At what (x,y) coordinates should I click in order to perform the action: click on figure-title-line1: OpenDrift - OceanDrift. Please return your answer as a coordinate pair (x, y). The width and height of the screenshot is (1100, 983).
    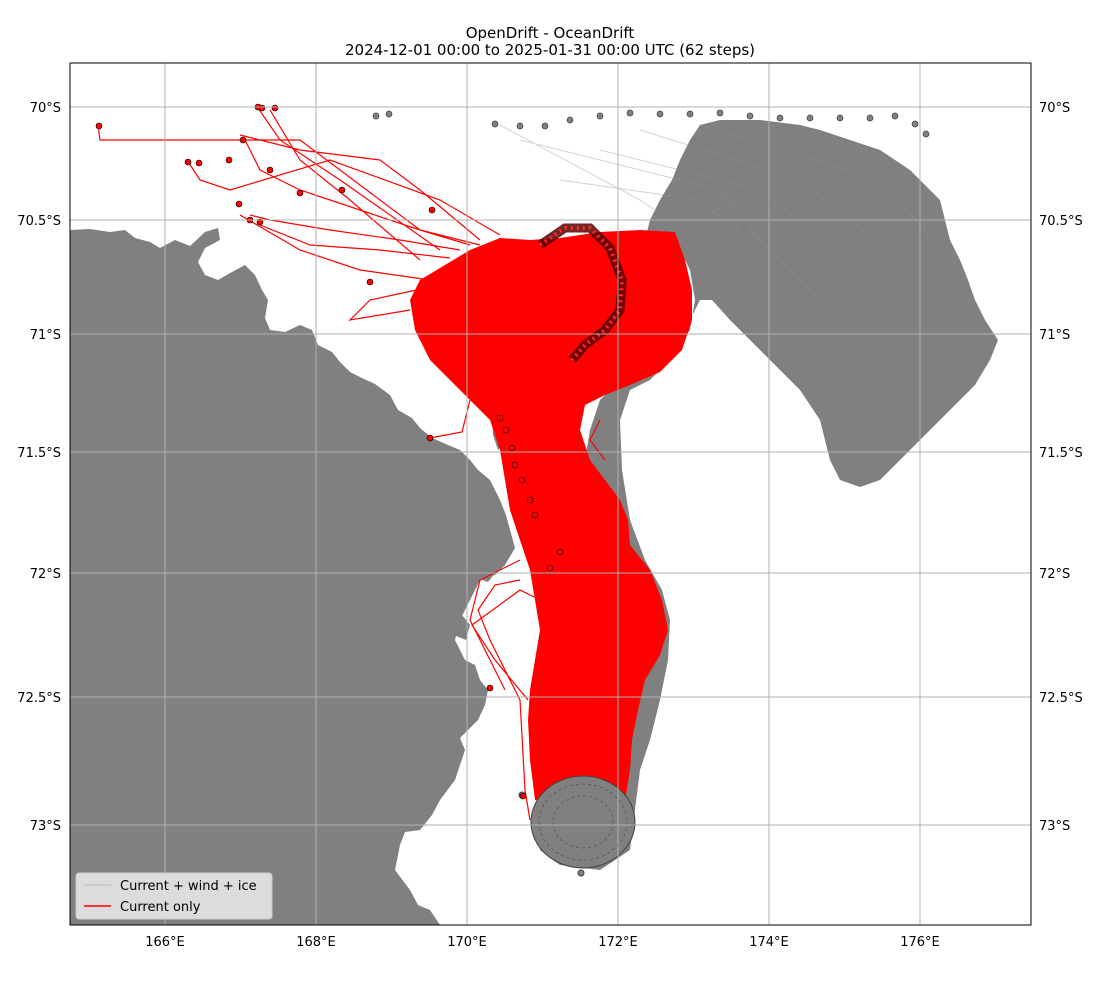
    Looking at the image, I should click on (550, 33).